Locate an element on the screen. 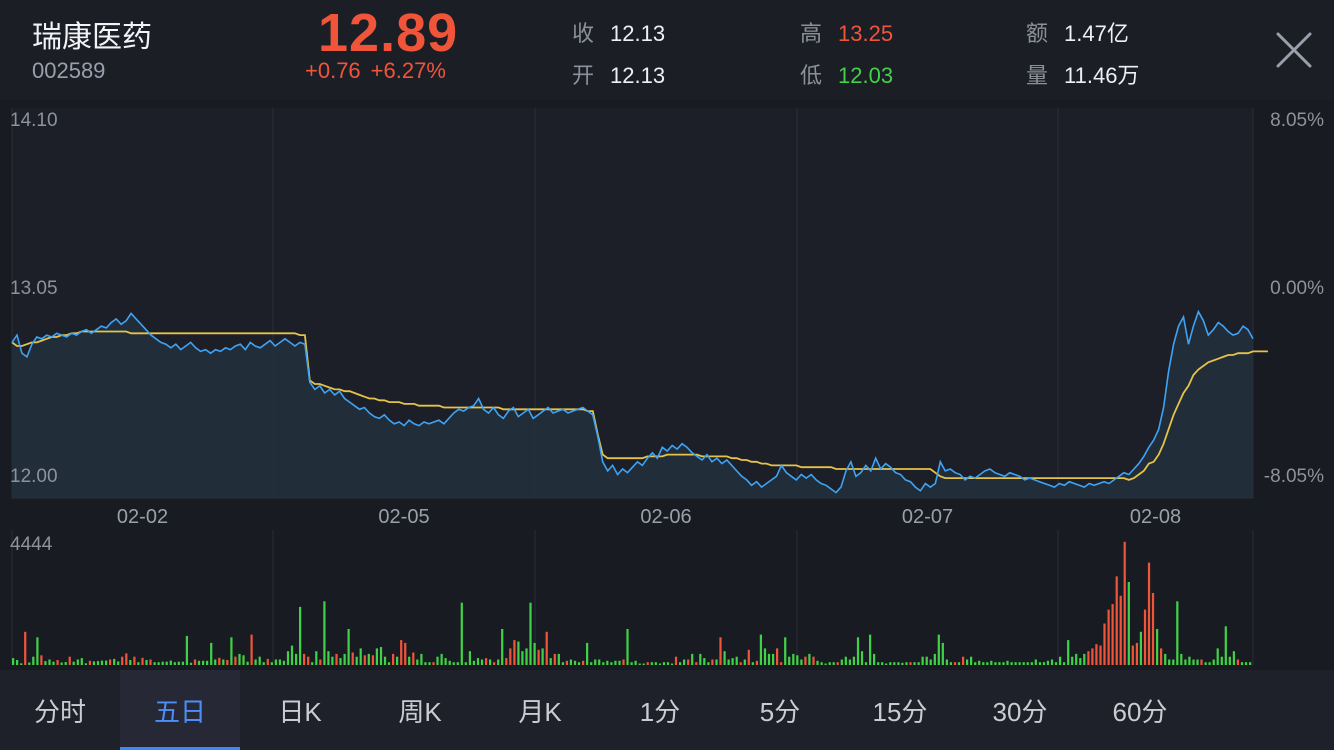 The image size is (1334, 750). tab-5: 1分 is located at coordinates (660, 711).